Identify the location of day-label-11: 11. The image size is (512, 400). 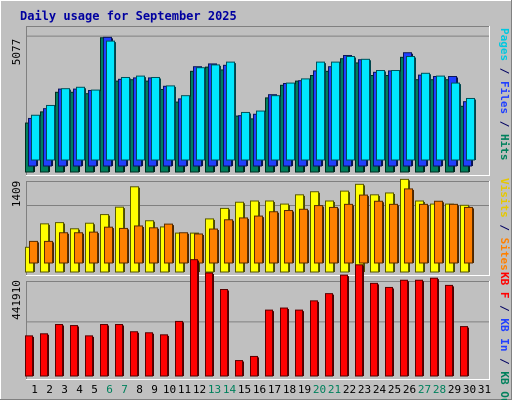
(184, 389).